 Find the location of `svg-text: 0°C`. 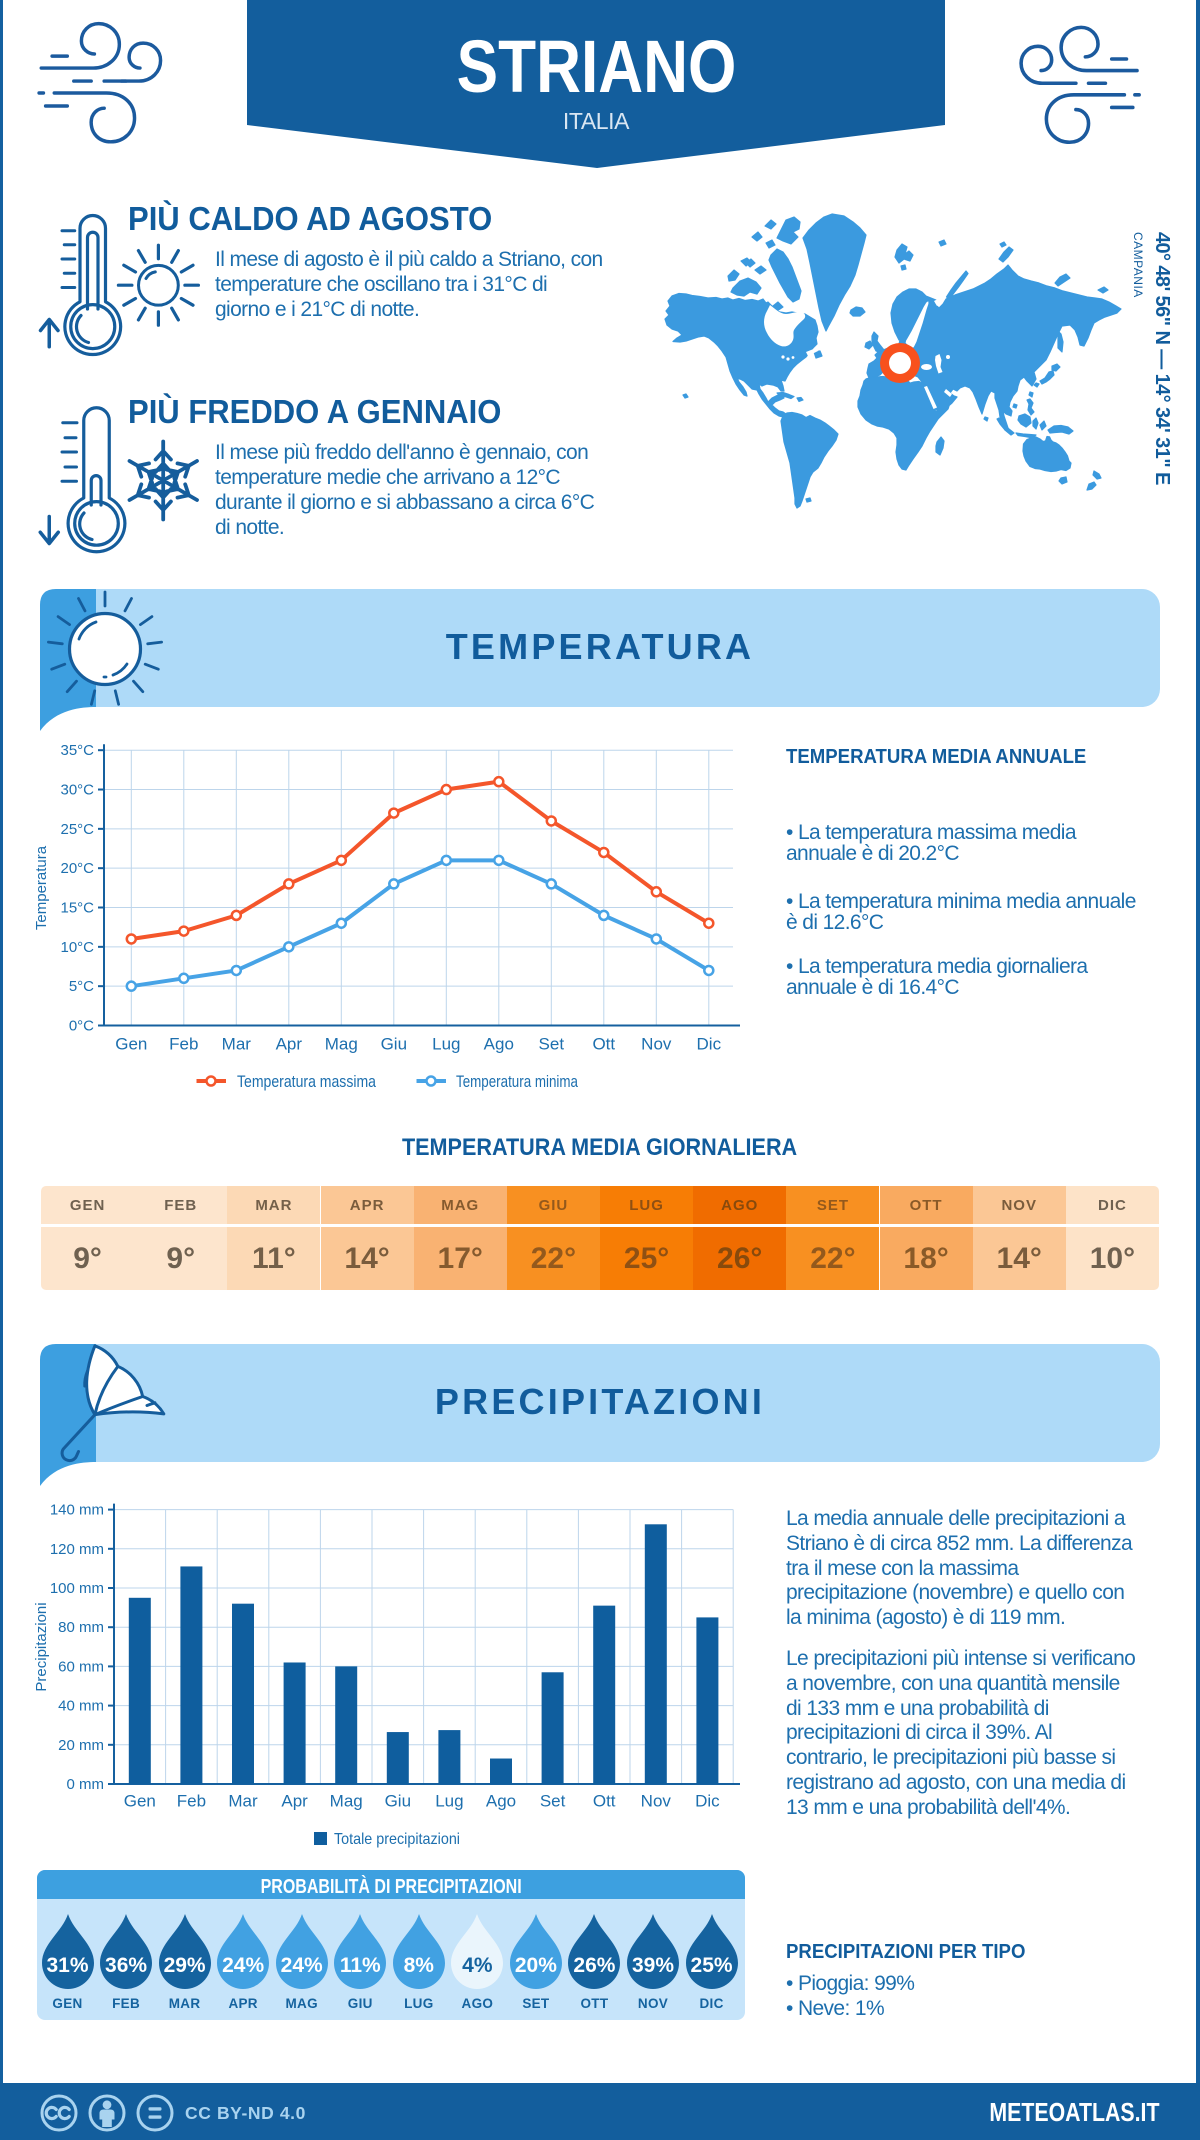

svg-text: 0°C is located at coordinates (81, 1026).